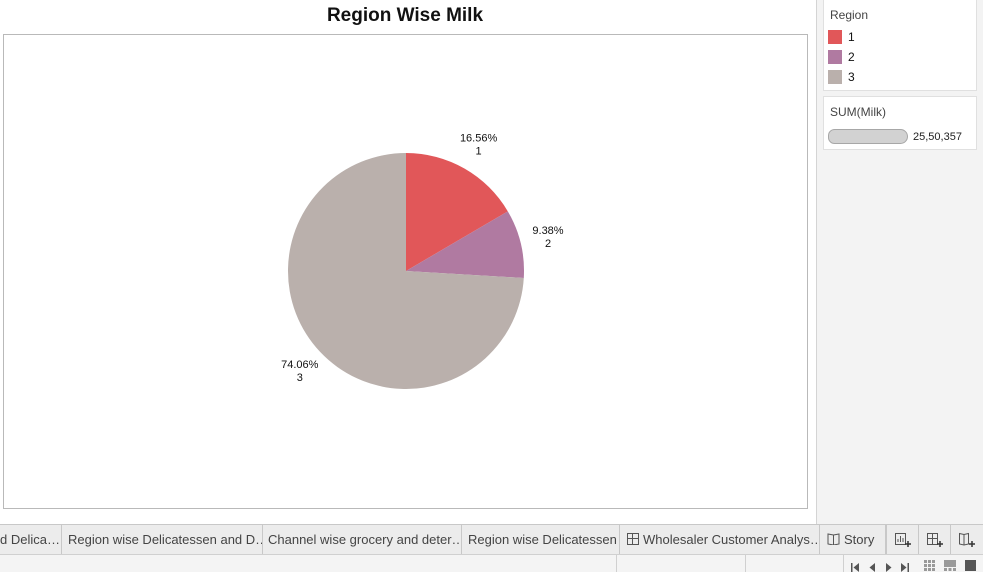 The image size is (983, 577). I want to click on tab-region-delicatessen: Region wise Delicatessen, so click(541, 539).